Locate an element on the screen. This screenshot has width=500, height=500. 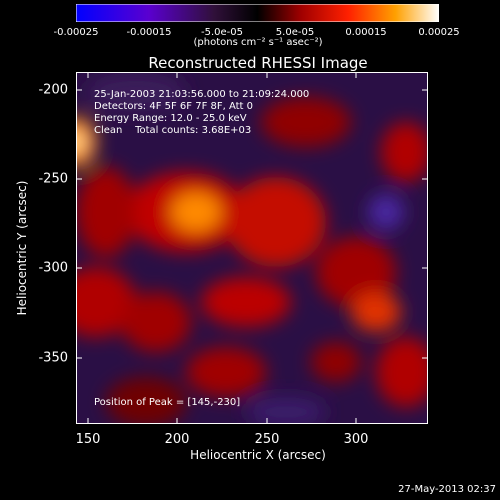
x-axis-label: Heliocentric X (arcsec) is located at coordinates (258, 455).